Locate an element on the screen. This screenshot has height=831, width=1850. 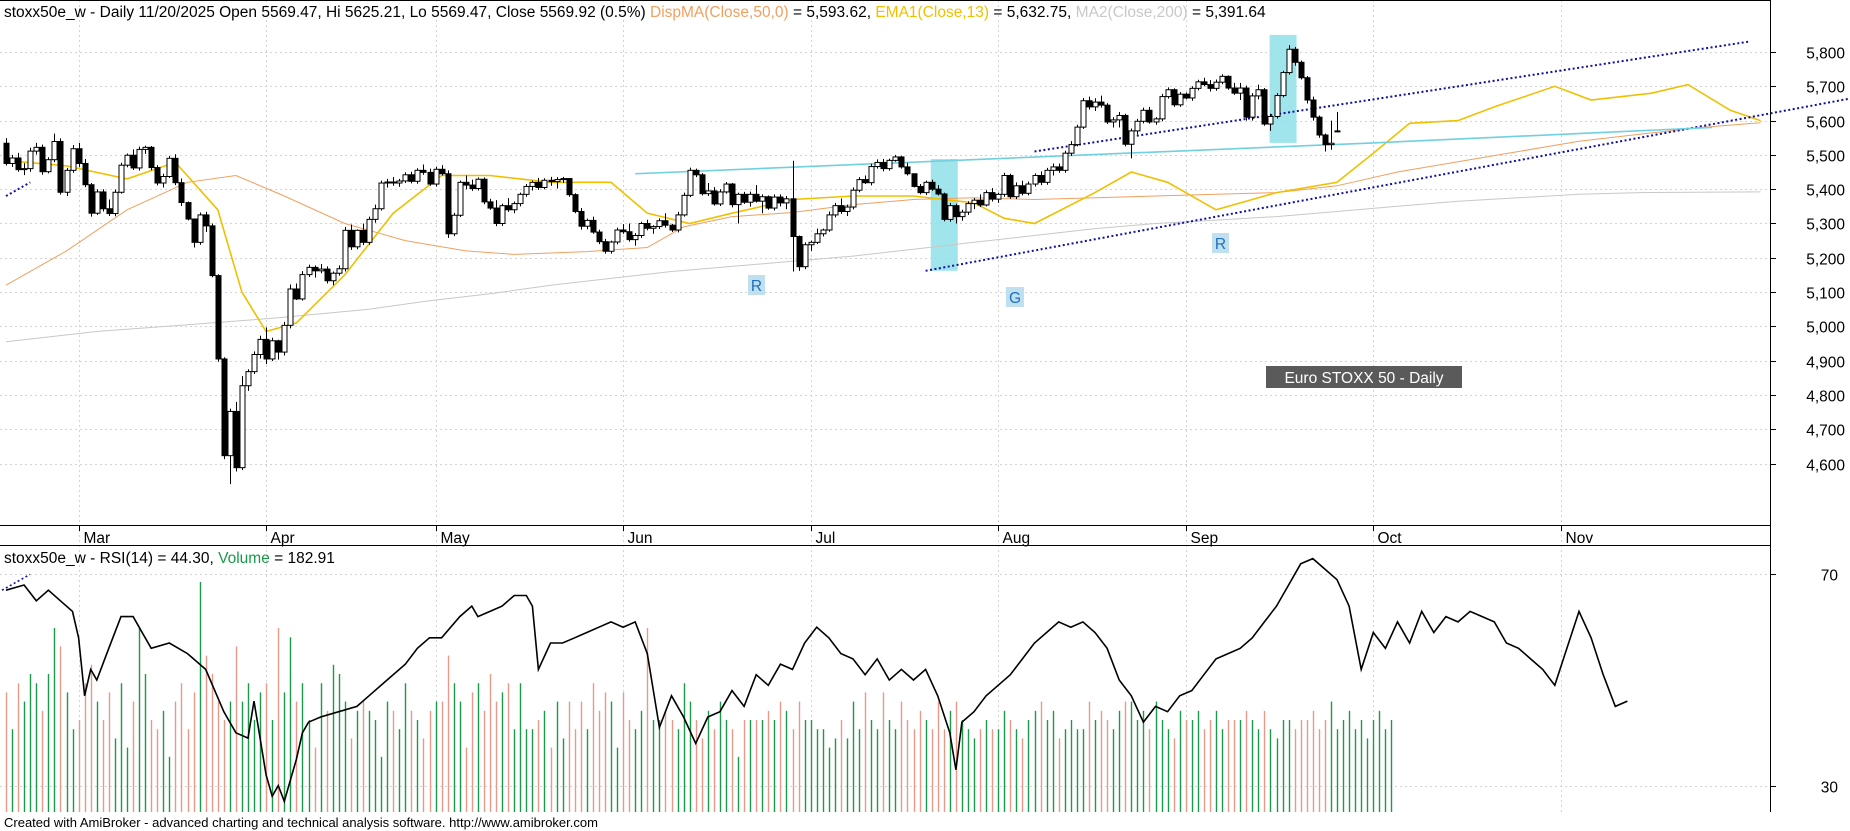
price-axis-label: 5,500 is located at coordinates (1825, 157).